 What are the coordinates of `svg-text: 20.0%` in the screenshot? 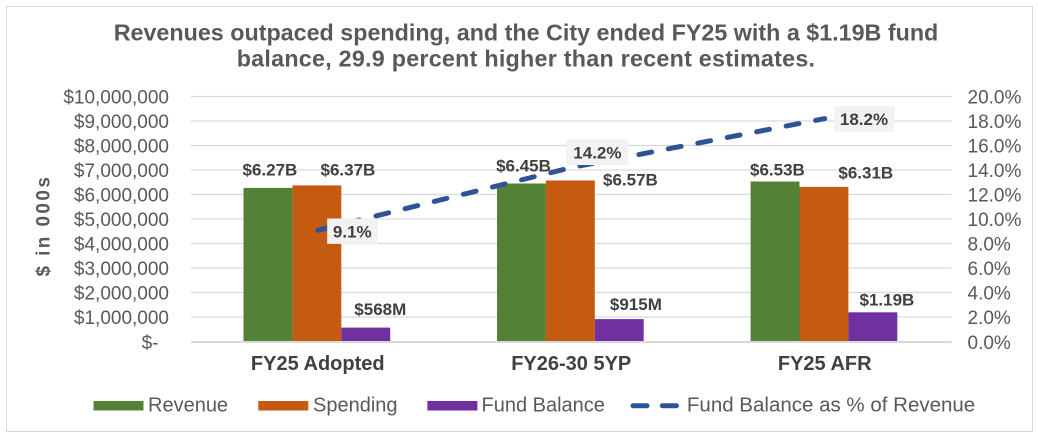 It's located at (995, 97).